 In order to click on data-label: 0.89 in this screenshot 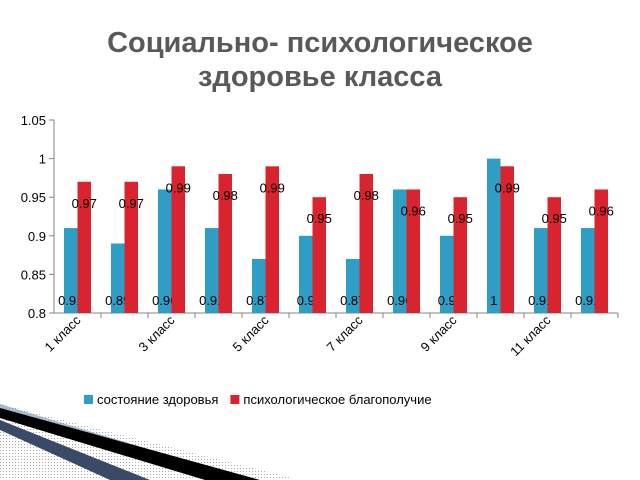, I will do `click(117, 300)`.